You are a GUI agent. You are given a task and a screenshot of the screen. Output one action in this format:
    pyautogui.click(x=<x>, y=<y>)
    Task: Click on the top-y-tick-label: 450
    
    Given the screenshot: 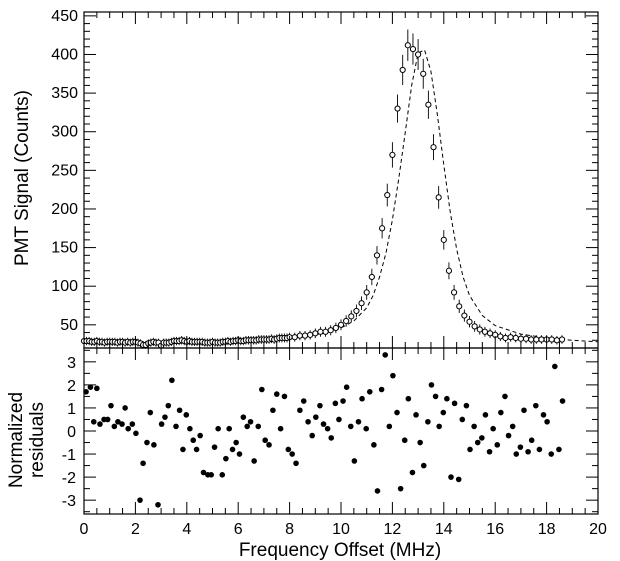 What is the action you would take?
    pyautogui.click(x=64, y=16)
    